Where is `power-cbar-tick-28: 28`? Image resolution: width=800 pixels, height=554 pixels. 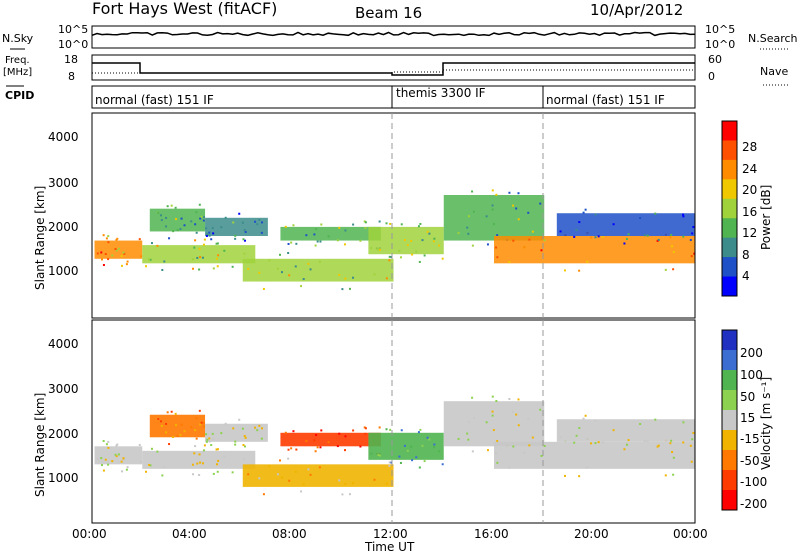 power-cbar-tick-28: 28 is located at coordinates (749, 147).